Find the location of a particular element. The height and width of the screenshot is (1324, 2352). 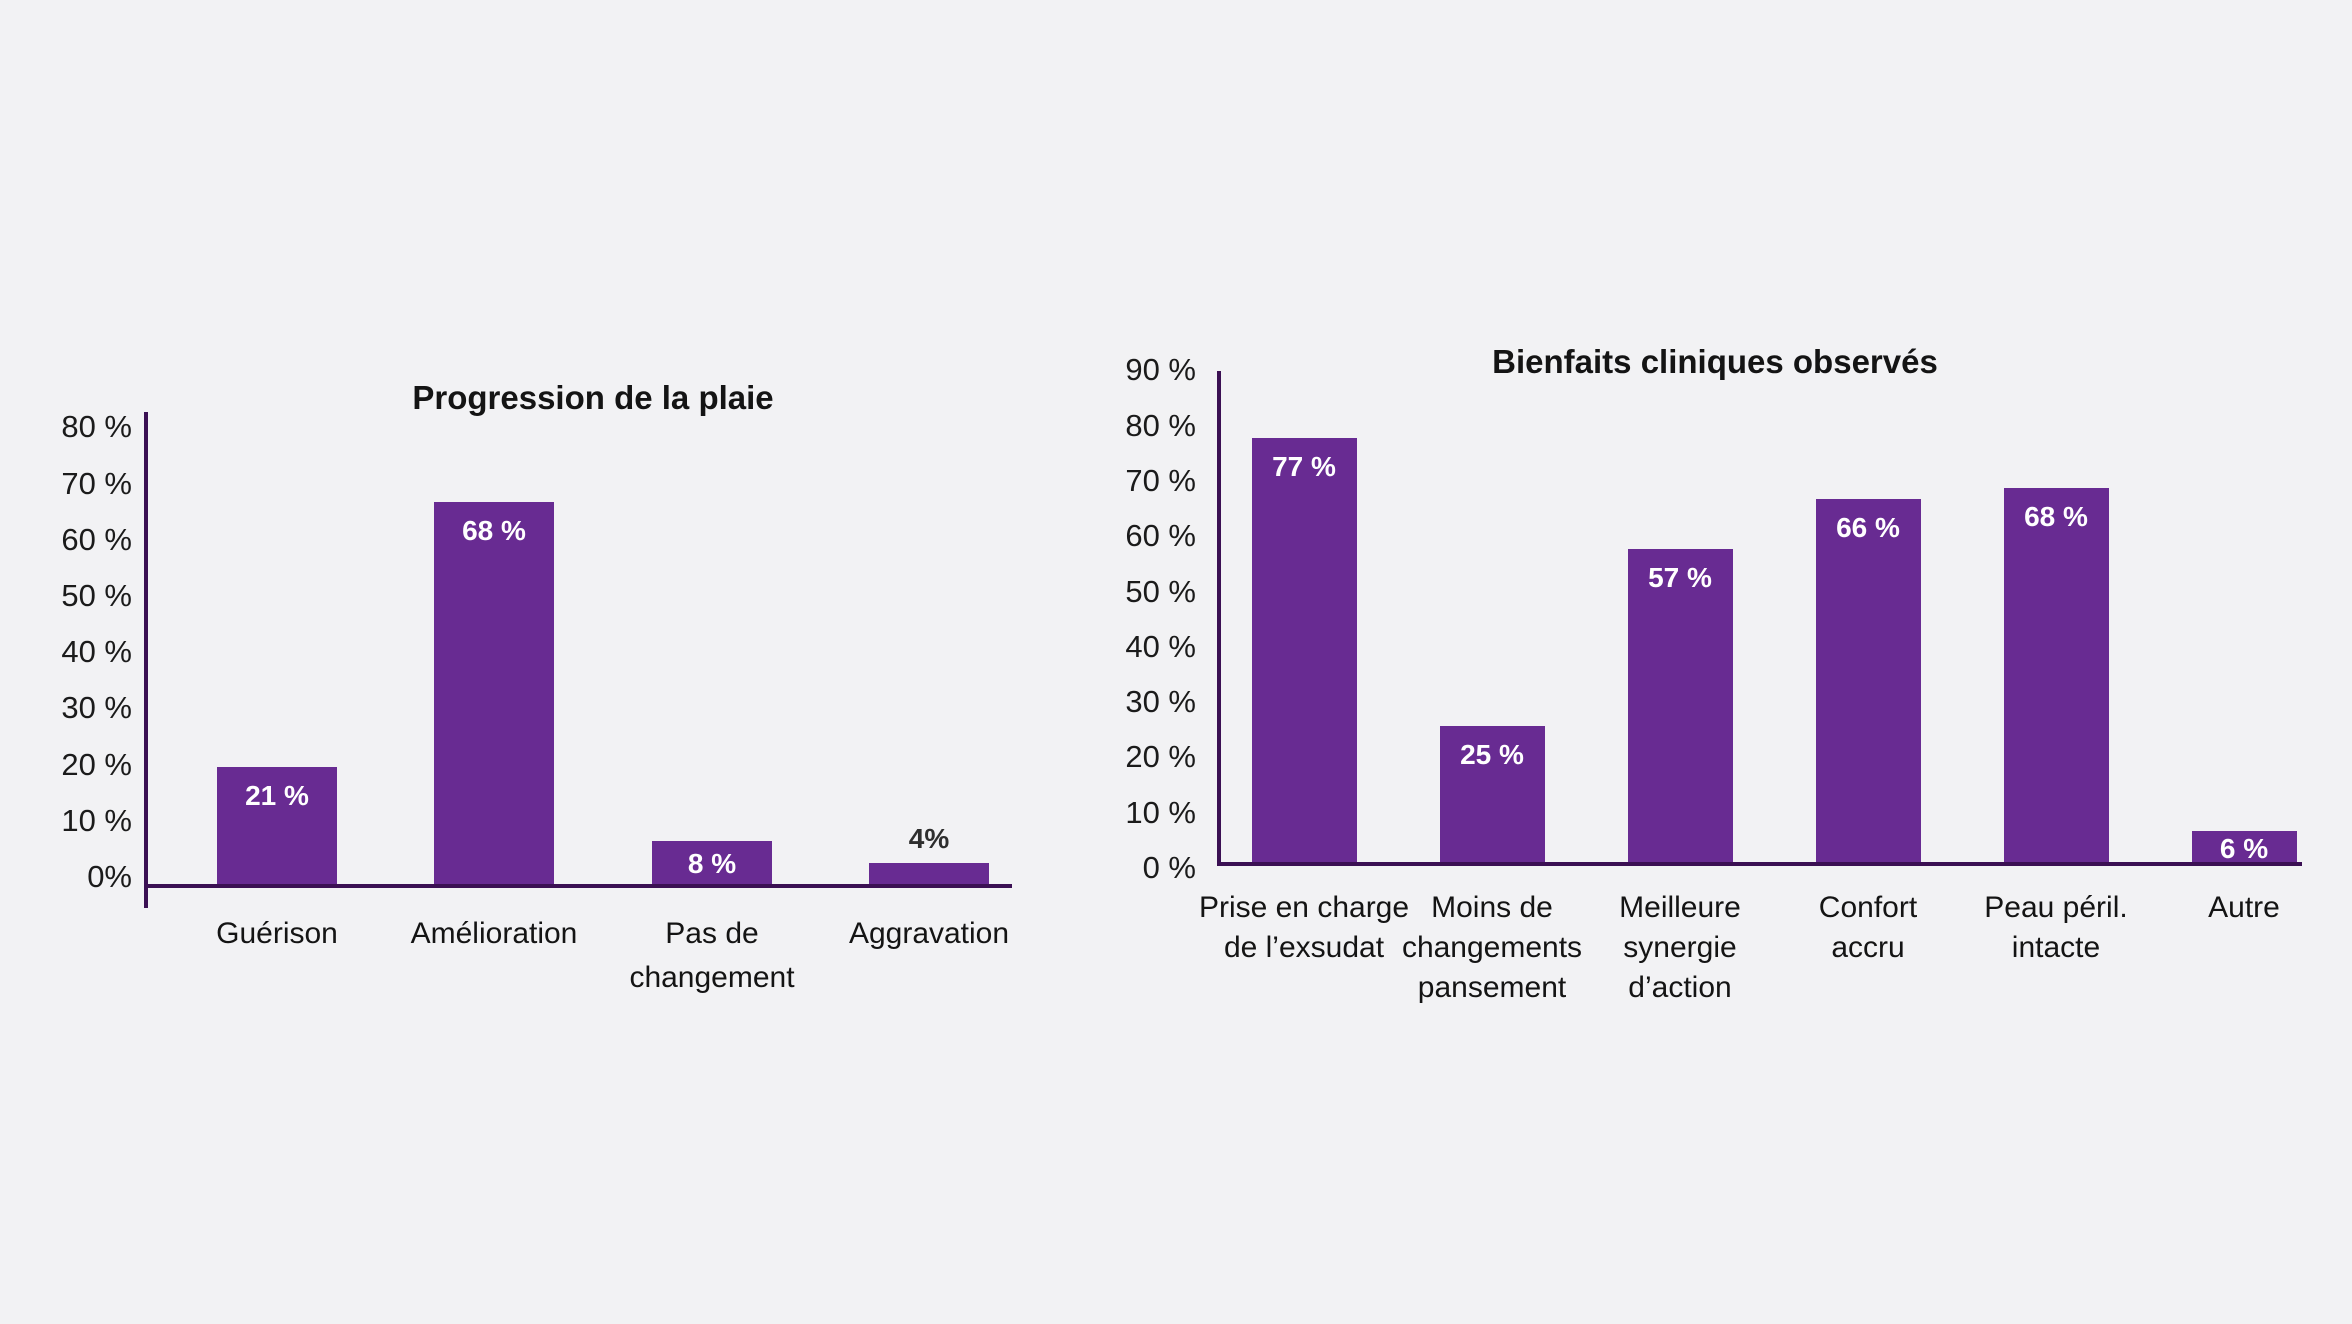

bar-value-label: 25 % is located at coordinates (1492, 754).